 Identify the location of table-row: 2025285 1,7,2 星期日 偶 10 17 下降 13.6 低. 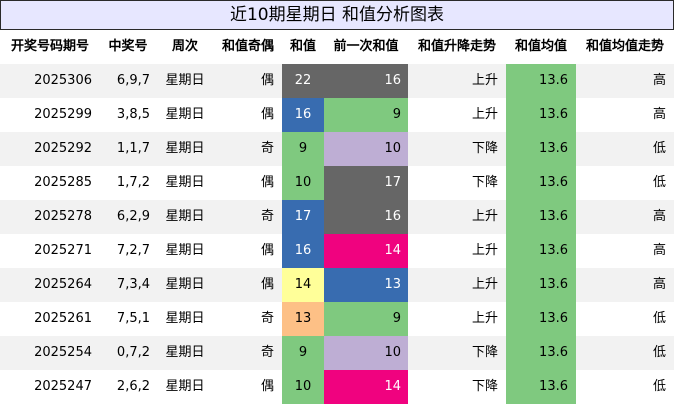
(337, 183).